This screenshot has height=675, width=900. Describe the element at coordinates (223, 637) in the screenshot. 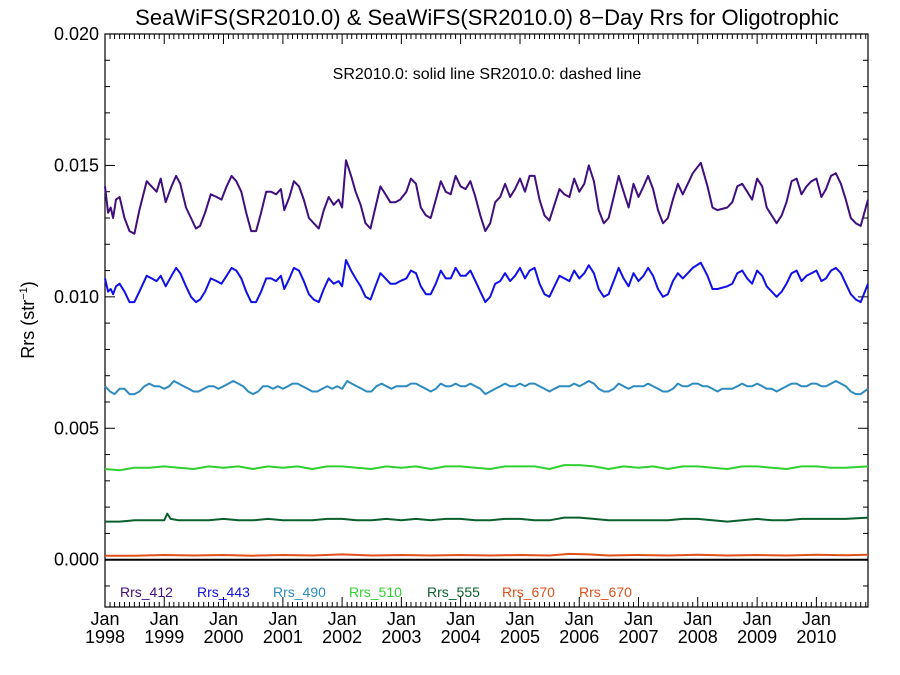

I see `x-tick-year: 2000` at that location.